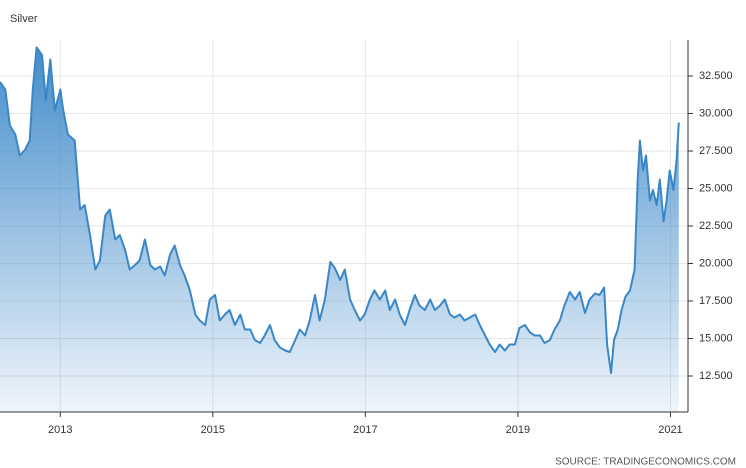 Image resolution: width=746 pixels, height=468 pixels. I want to click on x-tick-label: 2017, so click(365, 430).